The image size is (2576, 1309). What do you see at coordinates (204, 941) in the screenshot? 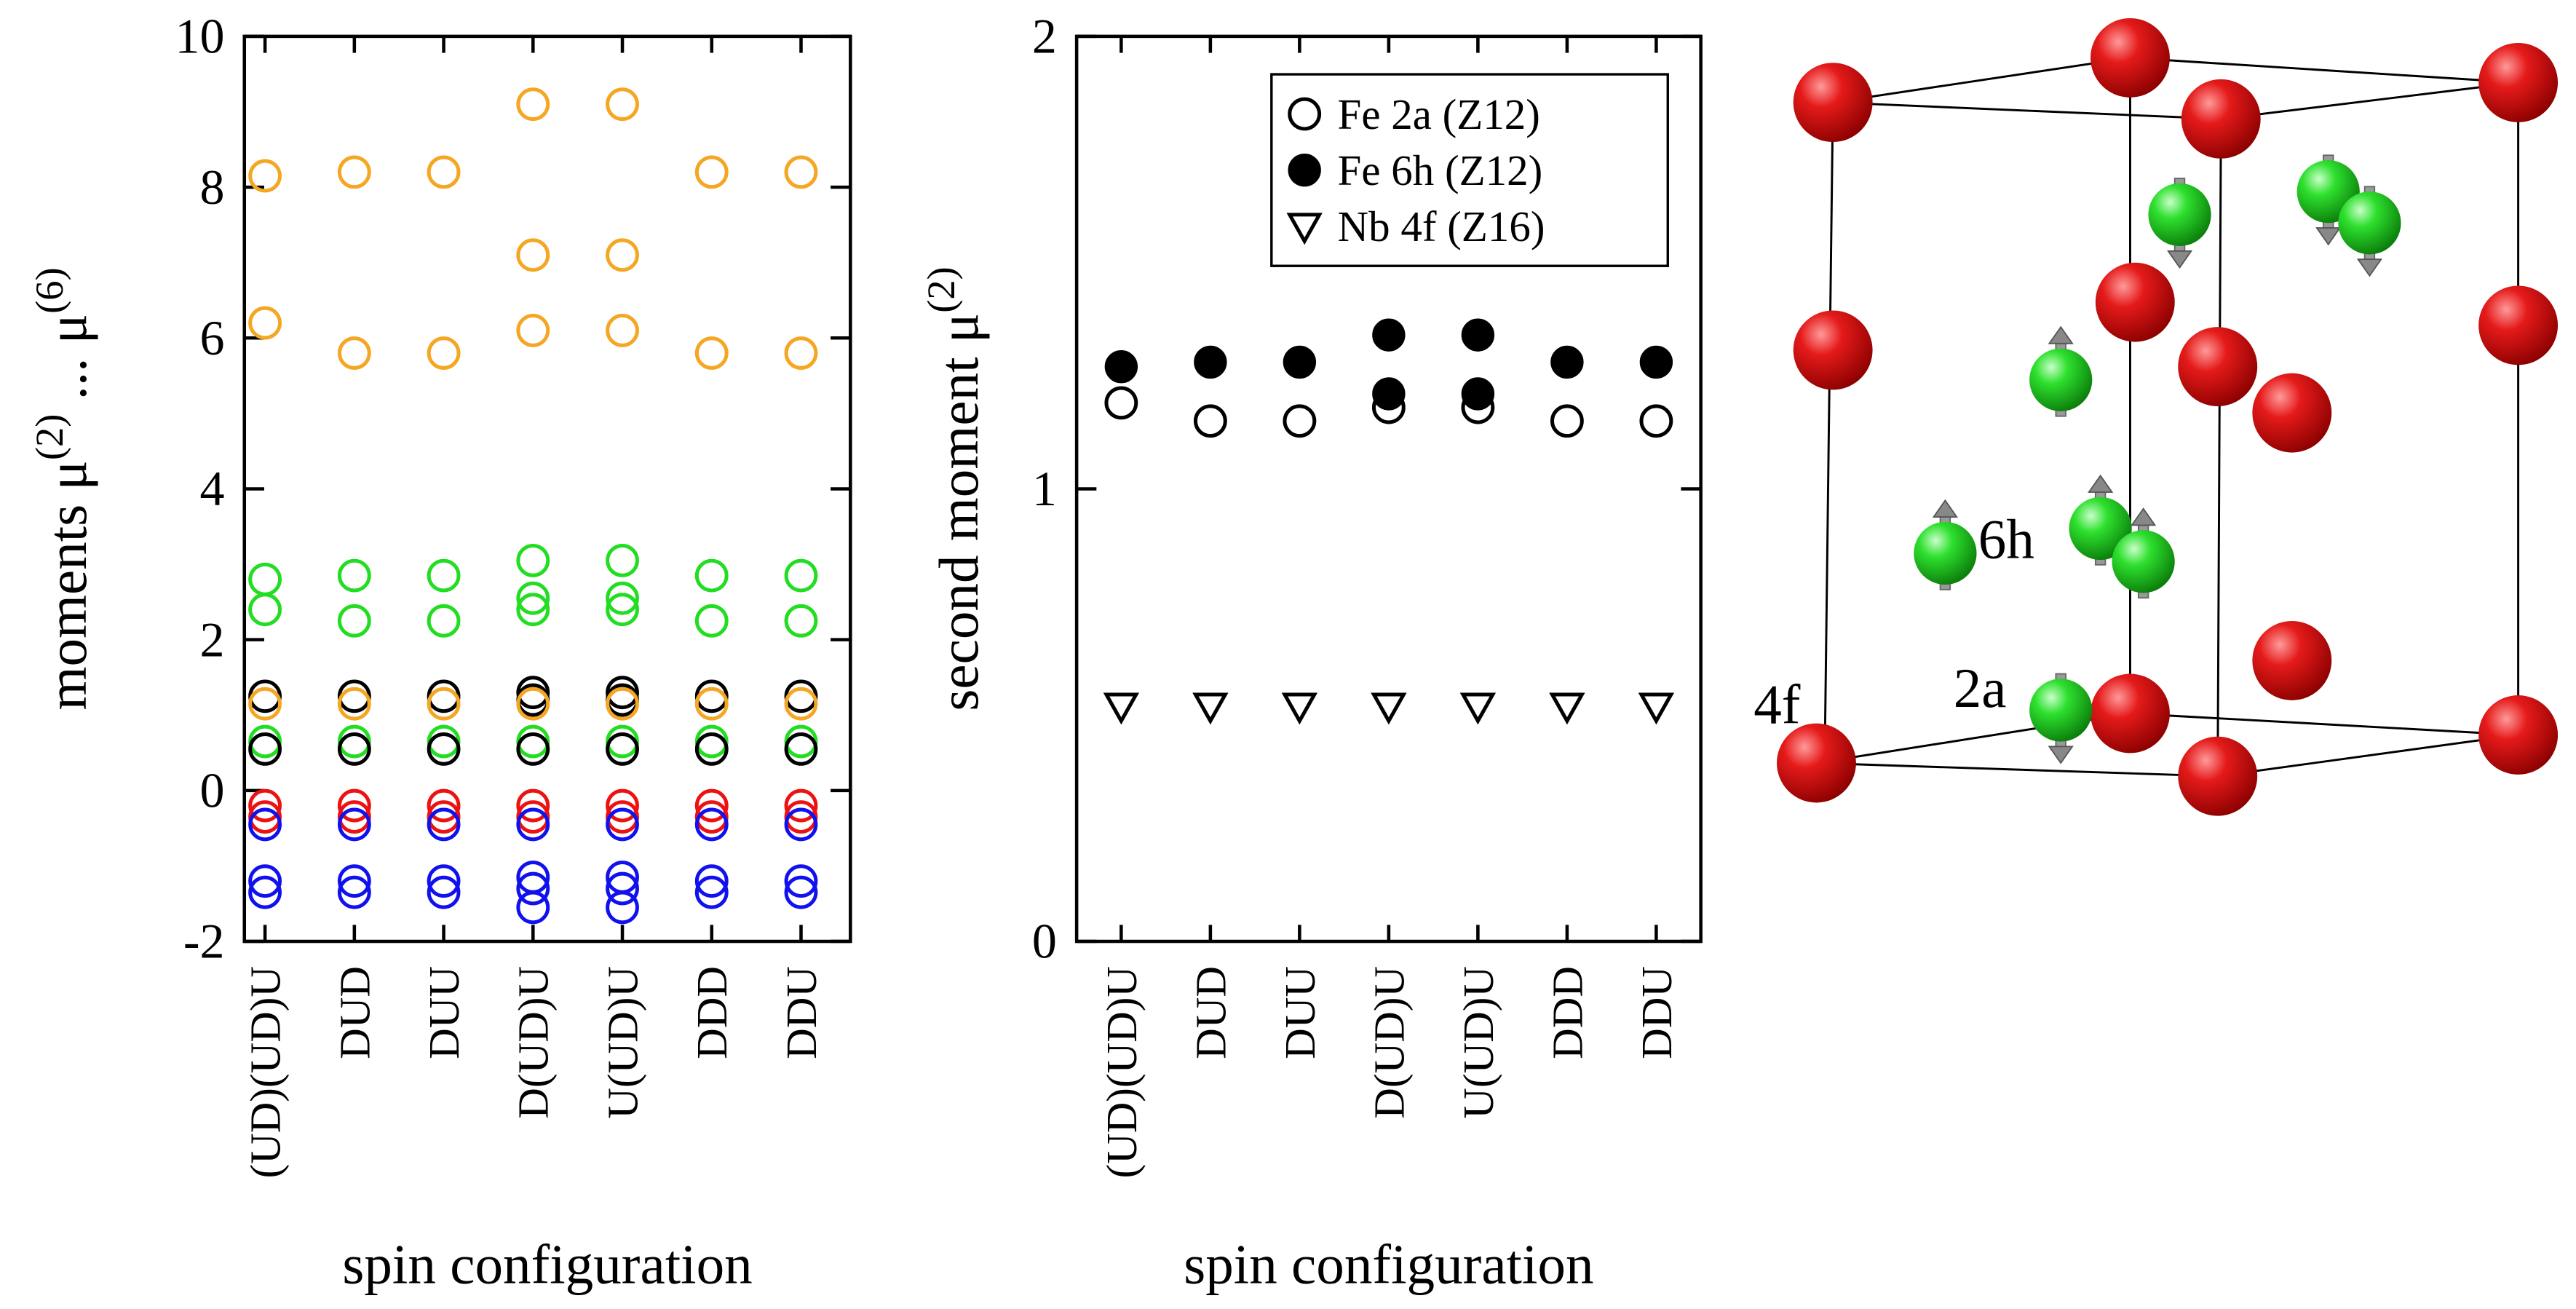
I see `y-tick-label: -2` at bounding box center [204, 941].